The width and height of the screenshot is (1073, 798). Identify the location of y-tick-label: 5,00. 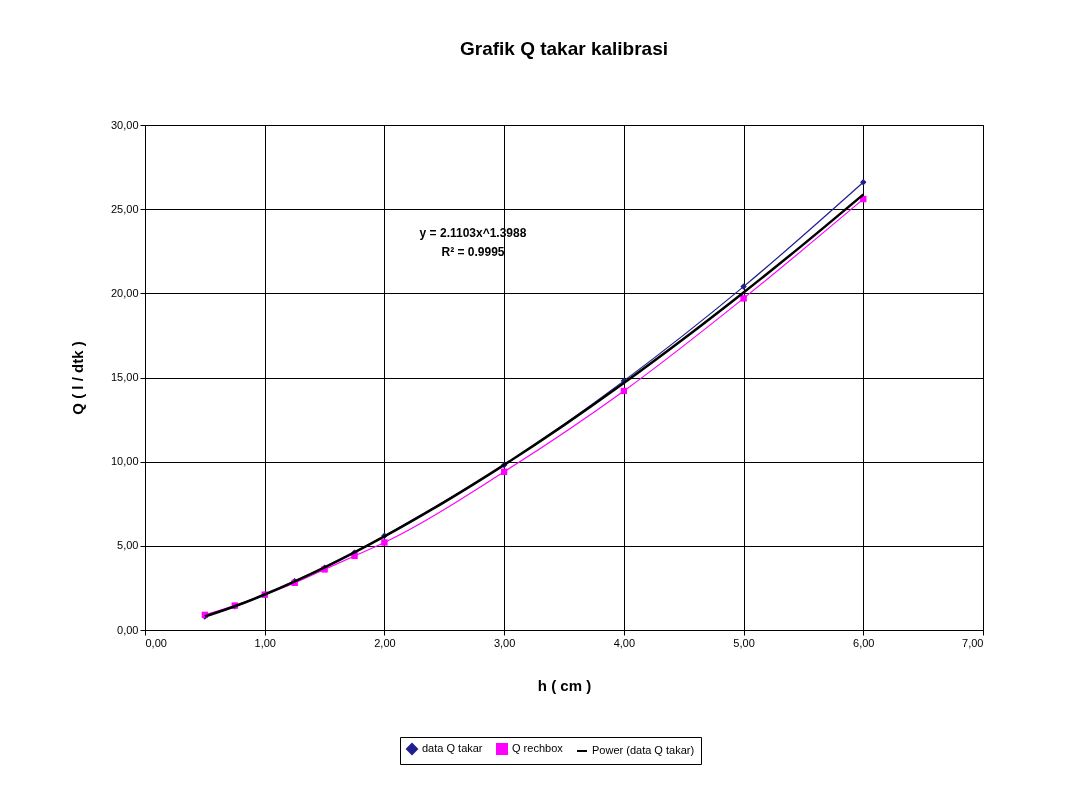
(128, 545).